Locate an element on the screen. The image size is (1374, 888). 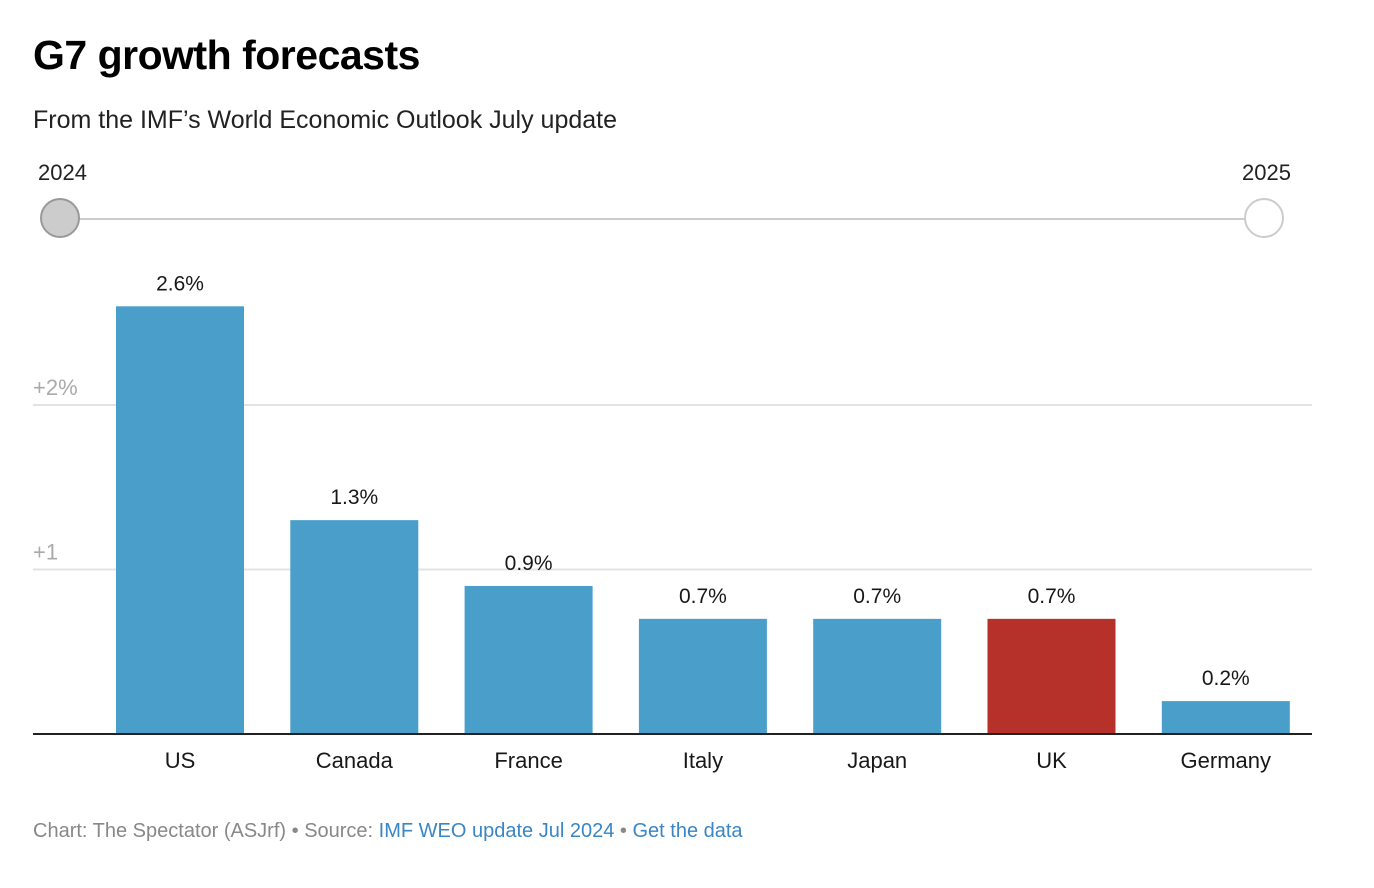
year-slider-handle is located at coordinates (60, 218).